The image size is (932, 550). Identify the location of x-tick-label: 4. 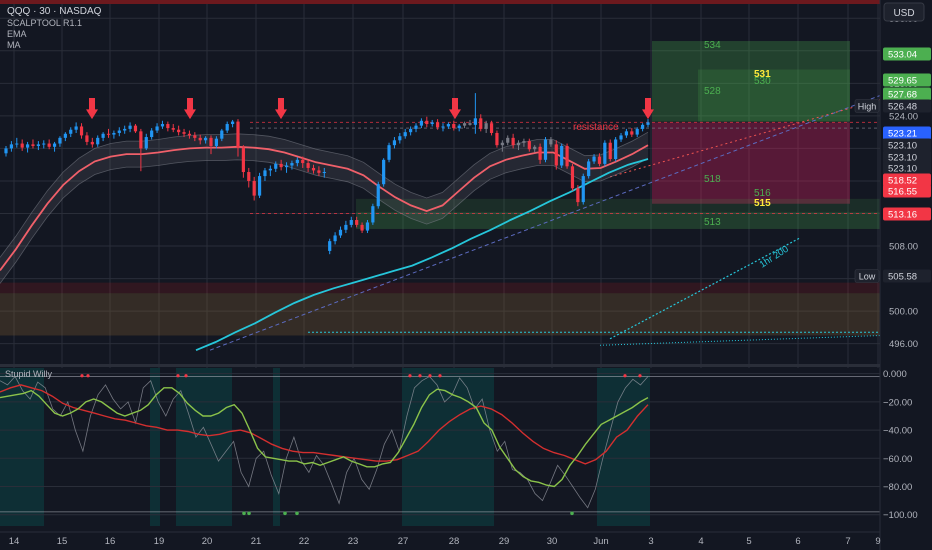
(700, 541).